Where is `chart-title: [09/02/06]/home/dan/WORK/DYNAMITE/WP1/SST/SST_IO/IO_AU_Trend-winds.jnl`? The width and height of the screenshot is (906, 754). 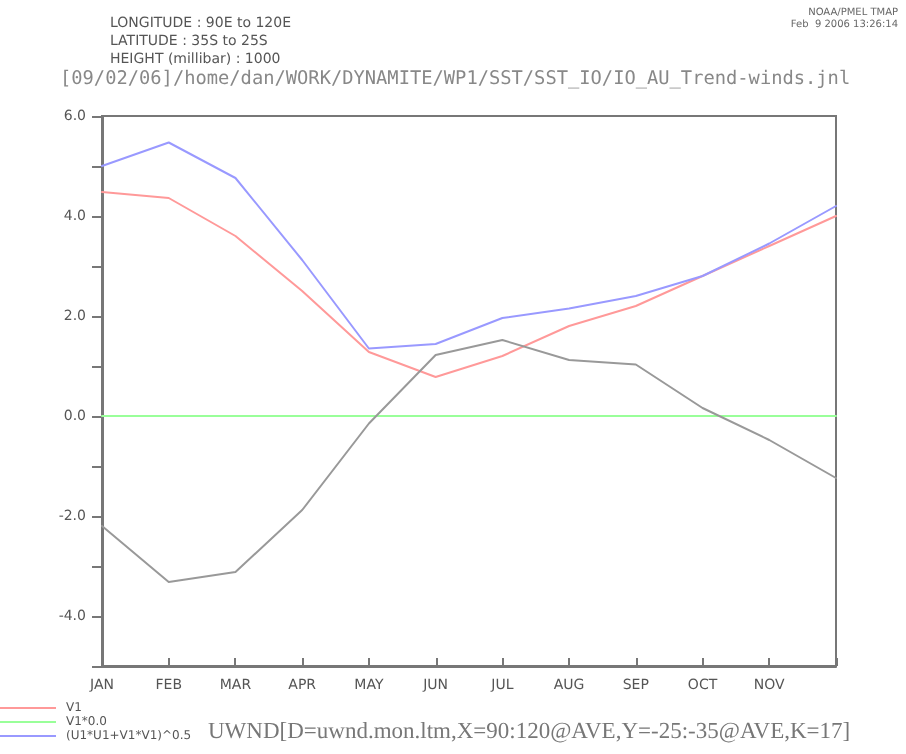
chart-title: [09/02/06]/home/dan/WORK/DYNAMITE/WP1/SST/SST_IO/IO_AU_Trend-winds.jnl is located at coordinates (455, 79).